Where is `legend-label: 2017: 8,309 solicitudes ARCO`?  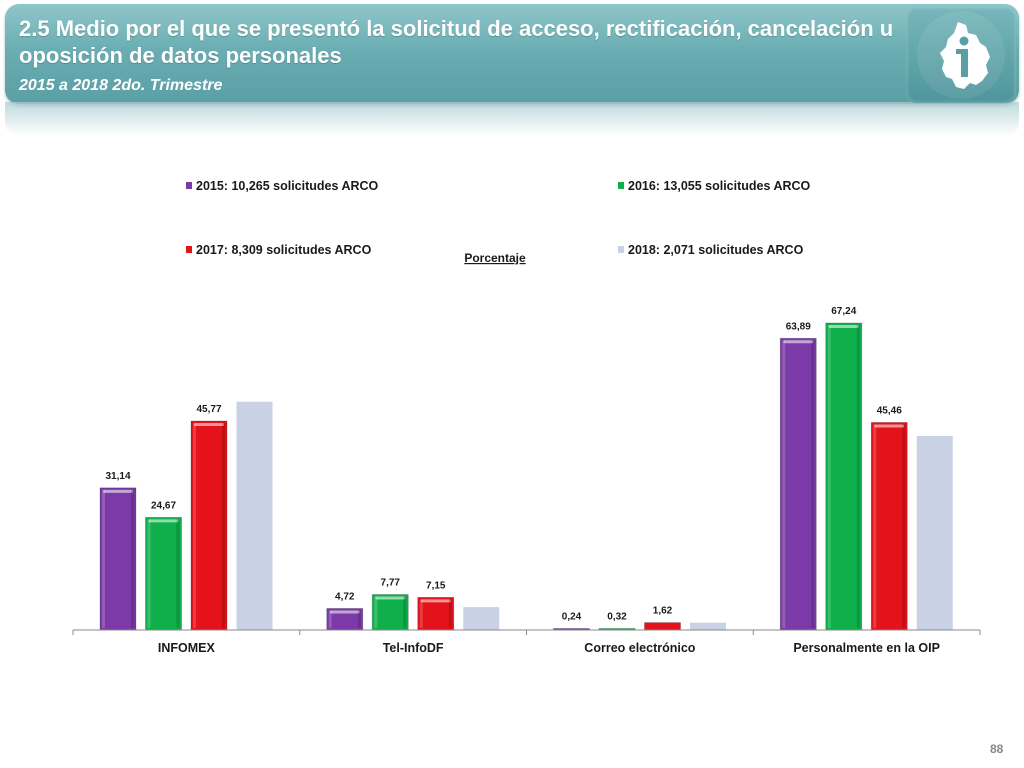 legend-label: 2017: 8,309 solicitudes ARCO is located at coordinates (284, 250).